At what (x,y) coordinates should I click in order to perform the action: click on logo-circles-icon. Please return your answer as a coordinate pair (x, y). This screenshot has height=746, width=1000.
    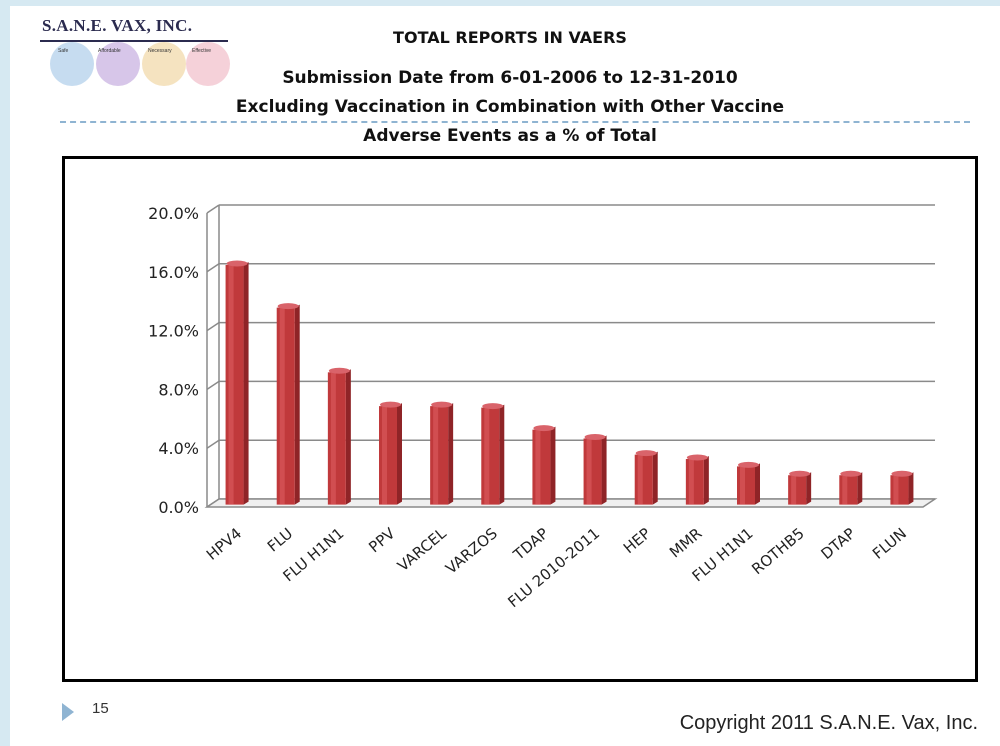
    Looking at the image, I should click on (140, 64).